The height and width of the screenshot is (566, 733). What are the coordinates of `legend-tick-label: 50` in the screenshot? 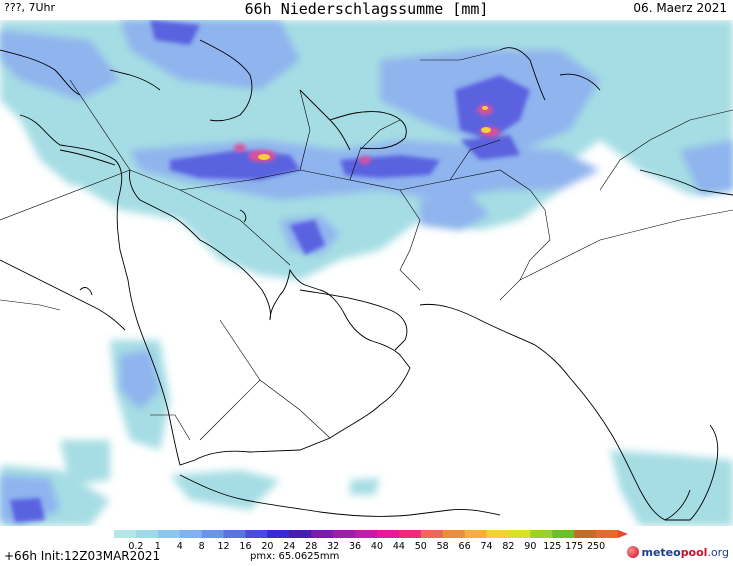 It's located at (421, 546).